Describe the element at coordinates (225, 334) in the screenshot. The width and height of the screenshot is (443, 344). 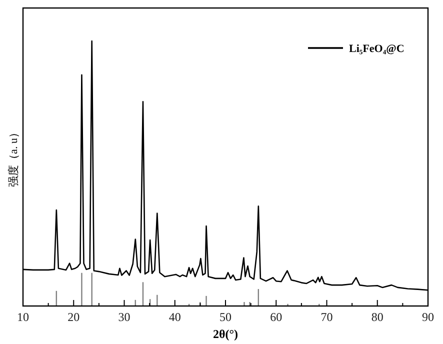
I see `x-axis-title: 2θ(°)` at that location.